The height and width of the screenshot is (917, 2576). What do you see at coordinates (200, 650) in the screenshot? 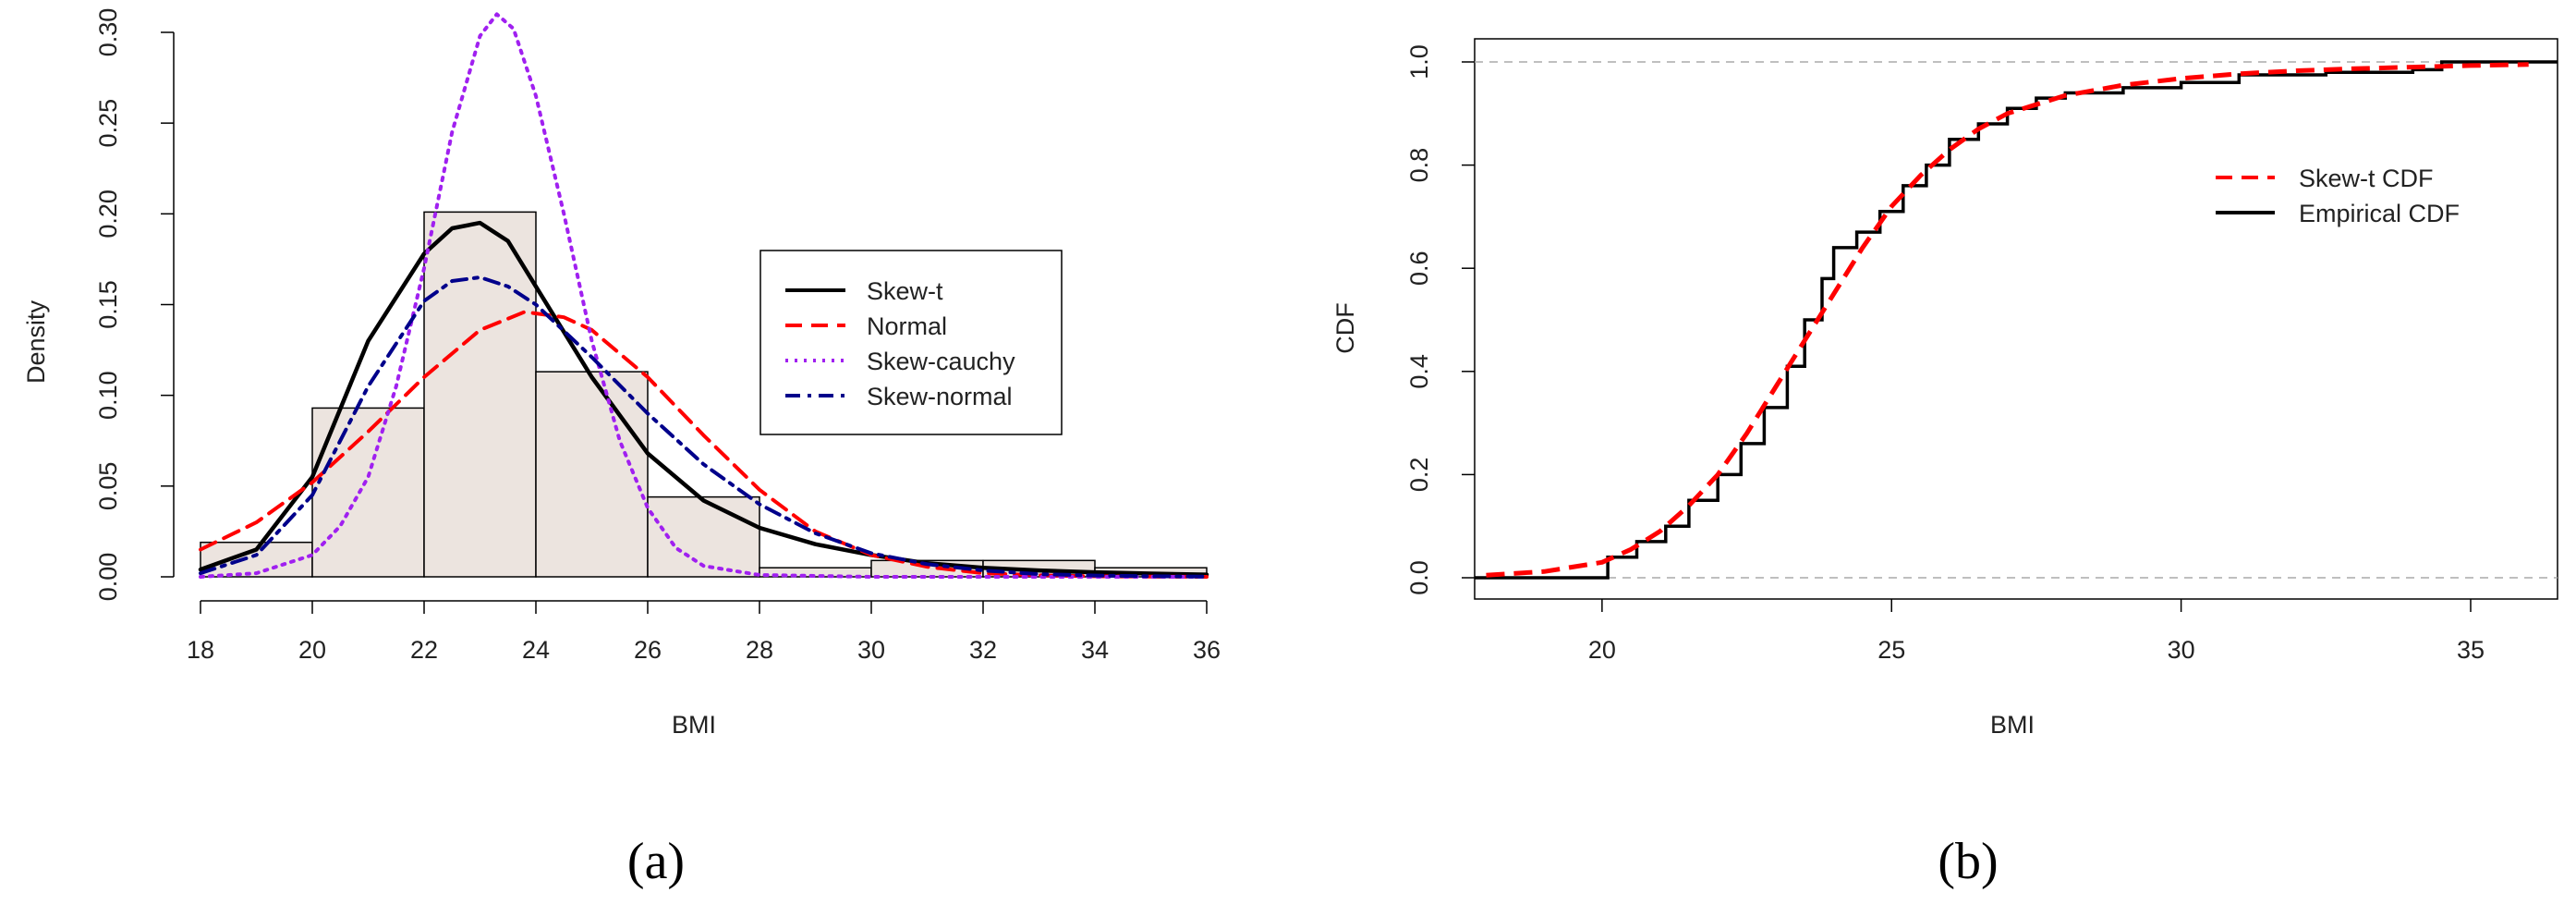
I see `x-tick-label: 18` at bounding box center [200, 650].